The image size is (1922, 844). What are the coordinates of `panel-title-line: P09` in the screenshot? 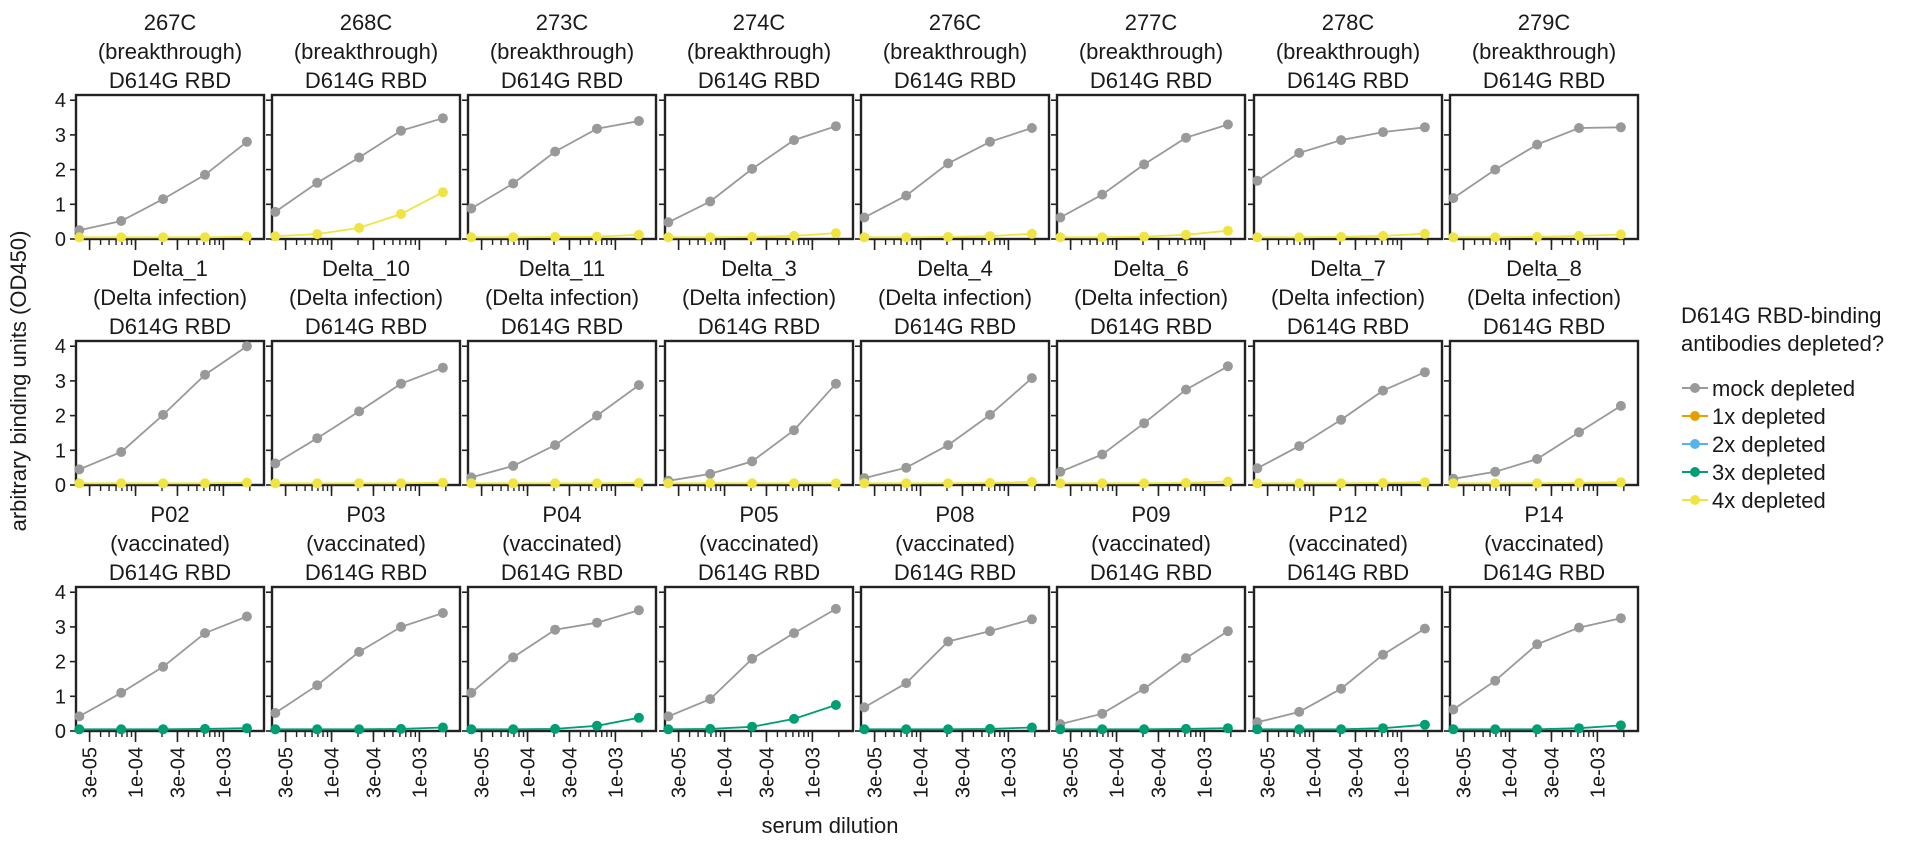 It's located at (1150, 514).